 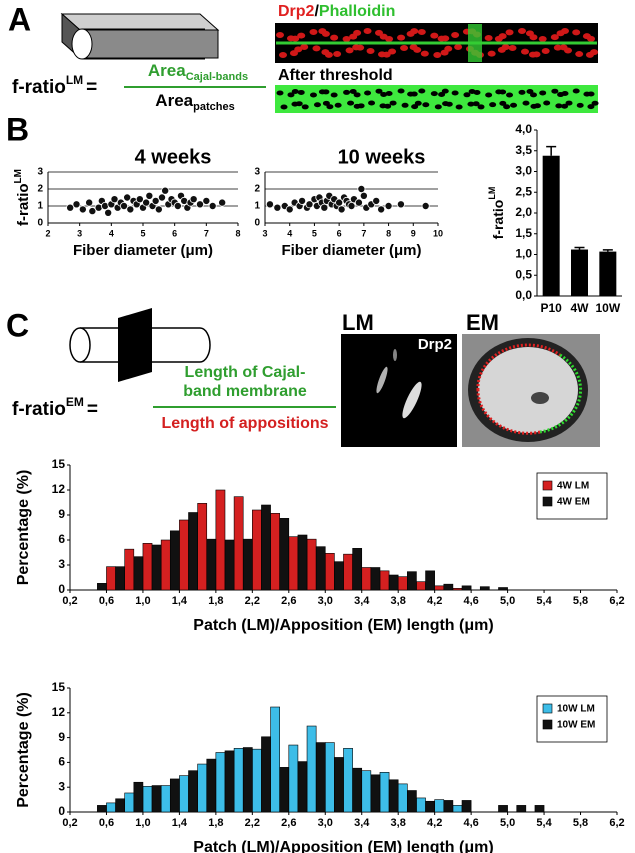 What do you see at coordinates (173, 157) in the screenshot?
I see `chart-title: 4 weeks` at bounding box center [173, 157].